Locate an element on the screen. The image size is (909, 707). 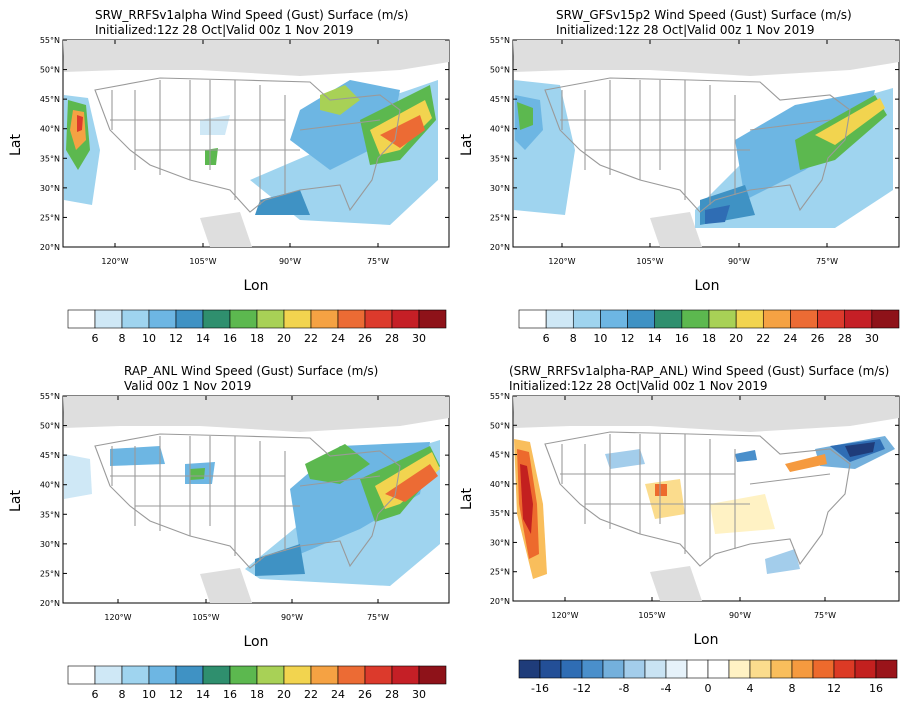
colorbar-label: 4 is located at coordinates (750, 688).